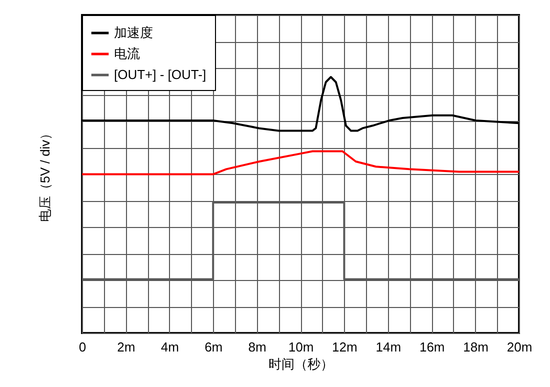 The height and width of the screenshot is (387, 550). I want to click on x-tick-label: 6m, so click(213, 347).